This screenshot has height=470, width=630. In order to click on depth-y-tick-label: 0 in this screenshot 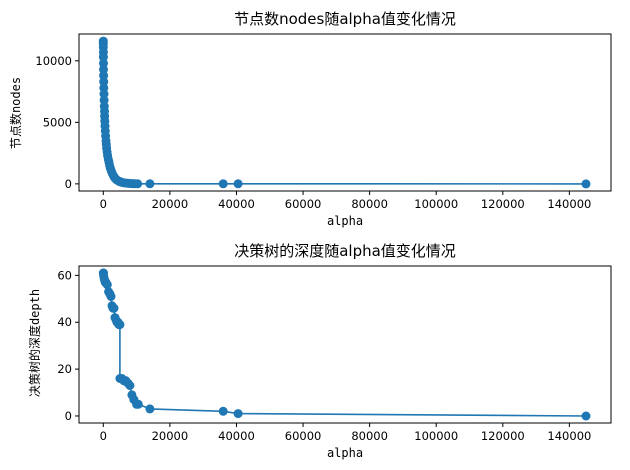, I will do `click(68, 416)`.